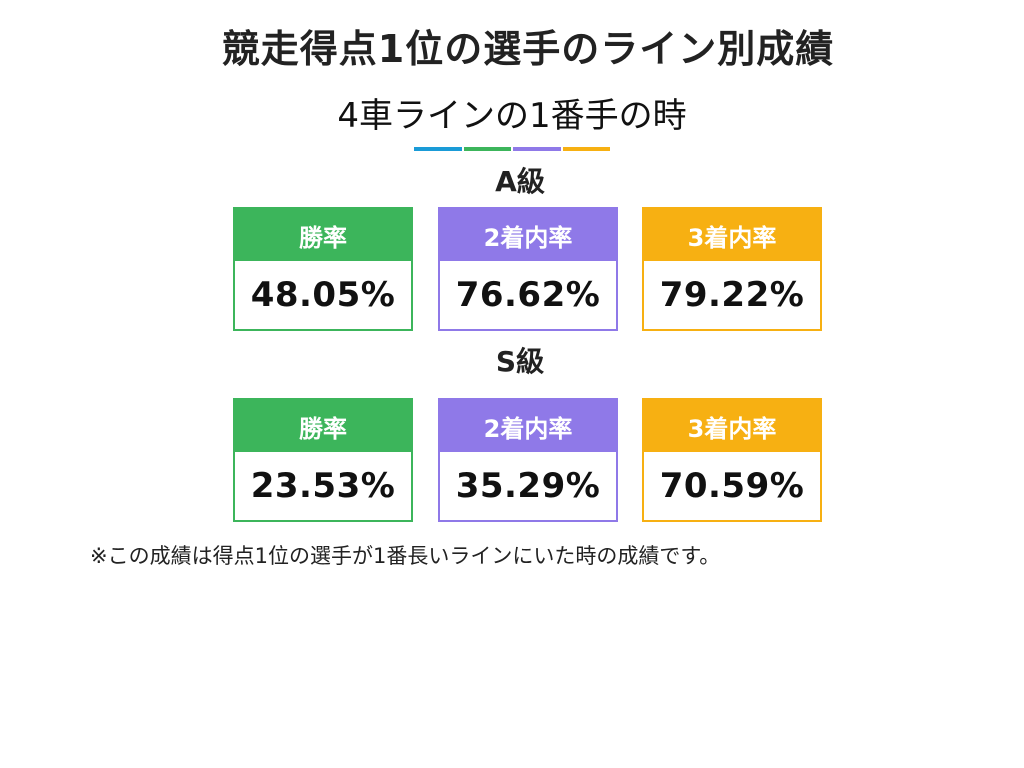 This screenshot has width=1024, height=768. I want to click on page-subtitle: 4車ラインの1番手の時, so click(512, 116).